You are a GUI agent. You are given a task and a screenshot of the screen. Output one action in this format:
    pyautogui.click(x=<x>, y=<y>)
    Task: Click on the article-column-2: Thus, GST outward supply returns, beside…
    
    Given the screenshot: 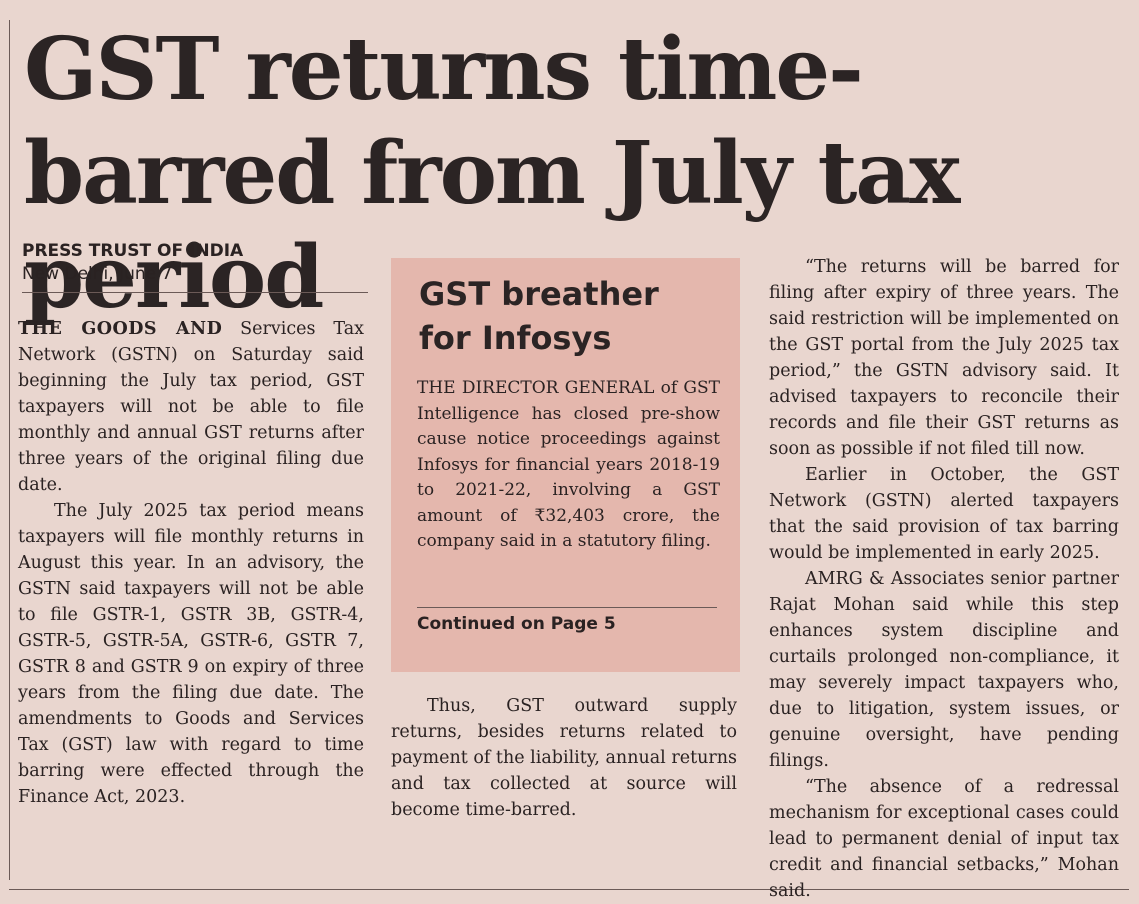 What is the action you would take?
    pyautogui.click(x=564, y=758)
    